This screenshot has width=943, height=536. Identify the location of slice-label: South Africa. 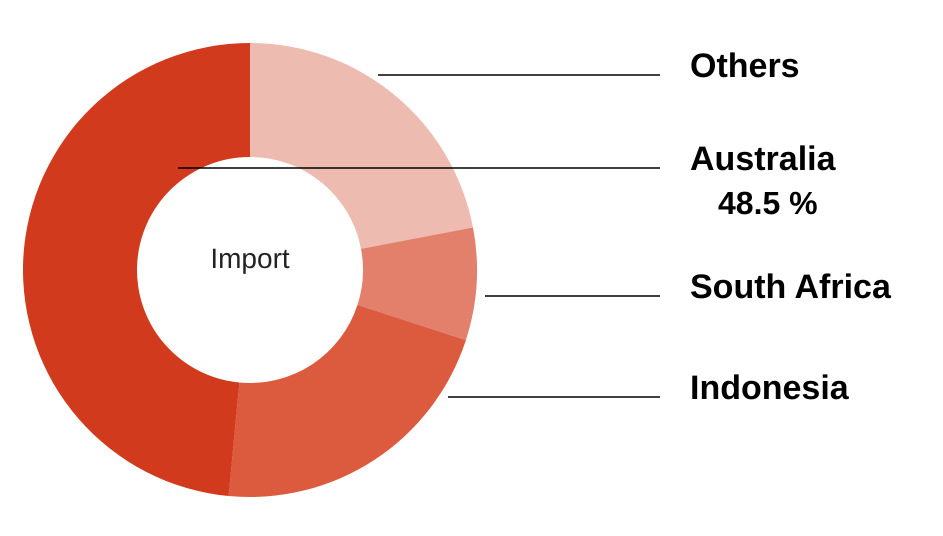
(791, 287).